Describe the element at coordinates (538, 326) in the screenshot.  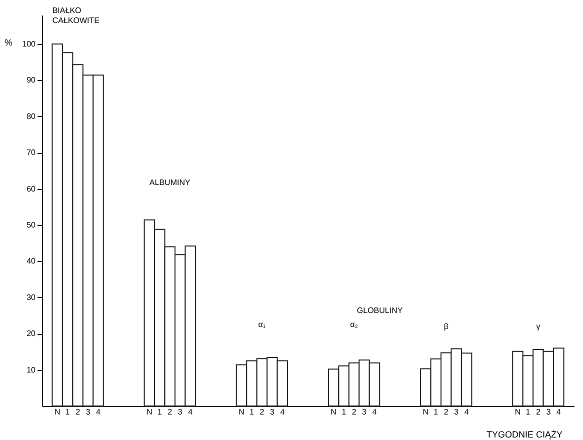
I see `annotation: γ` at that location.